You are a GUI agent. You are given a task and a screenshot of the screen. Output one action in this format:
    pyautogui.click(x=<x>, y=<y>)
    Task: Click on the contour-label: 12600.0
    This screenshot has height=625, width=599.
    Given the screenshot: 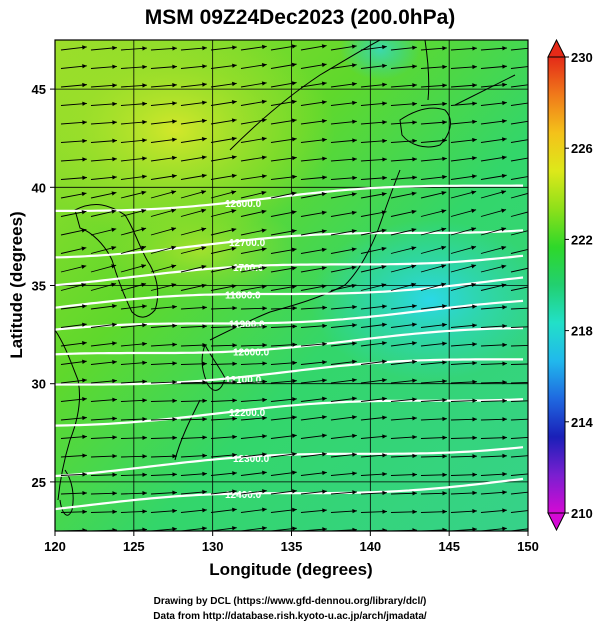 What is the action you would take?
    pyautogui.click(x=243, y=204)
    